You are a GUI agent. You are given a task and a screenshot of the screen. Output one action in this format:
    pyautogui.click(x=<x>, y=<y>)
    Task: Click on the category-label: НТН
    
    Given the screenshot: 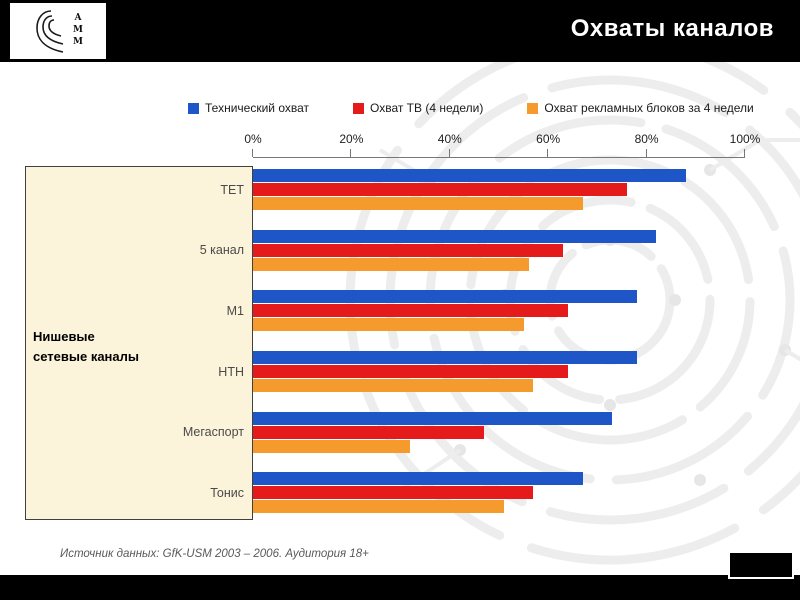 What is the action you would take?
    pyautogui.click(x=231, y=371)
    